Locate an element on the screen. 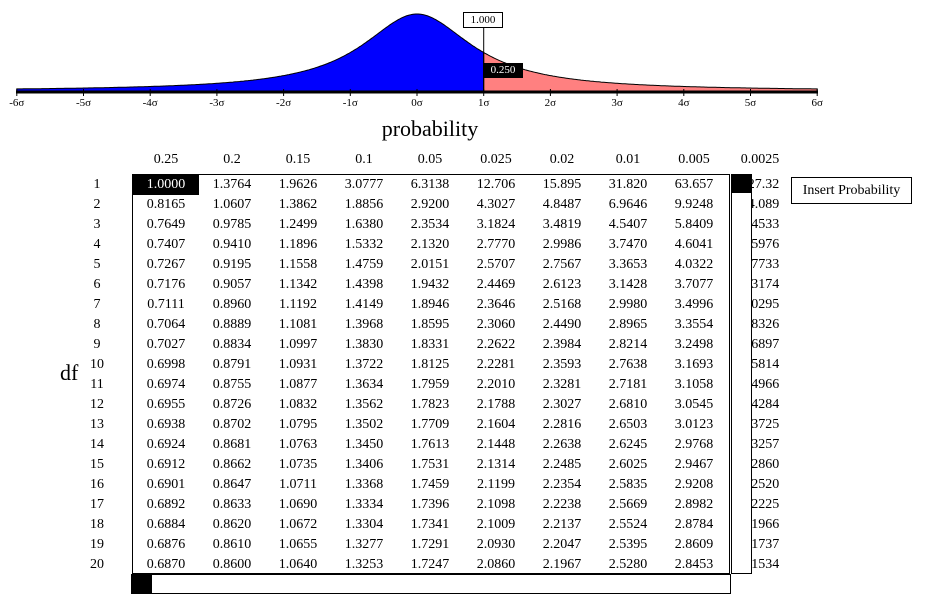  df-row-label: 20 is located at coordinates (97, 564).